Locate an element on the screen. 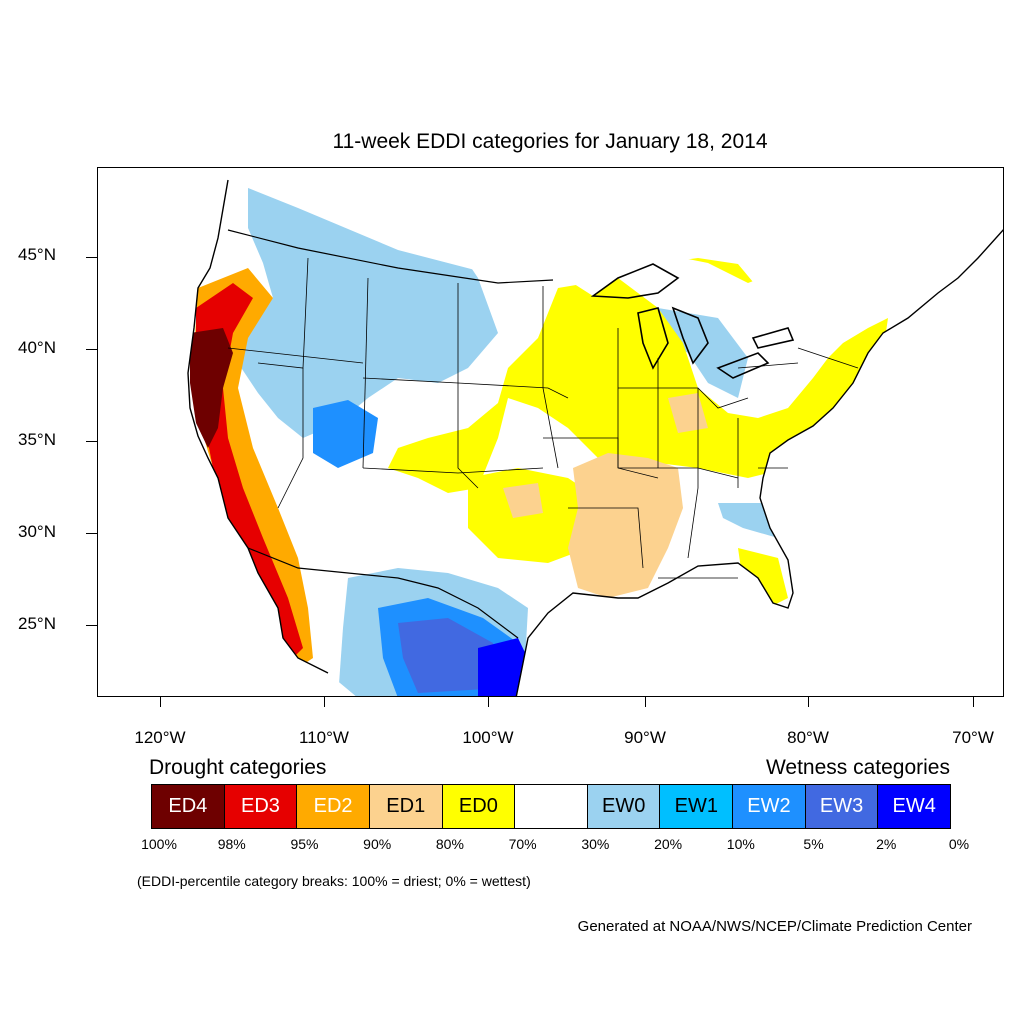  ed0-region-southplains is located at coordinates (533, 515).